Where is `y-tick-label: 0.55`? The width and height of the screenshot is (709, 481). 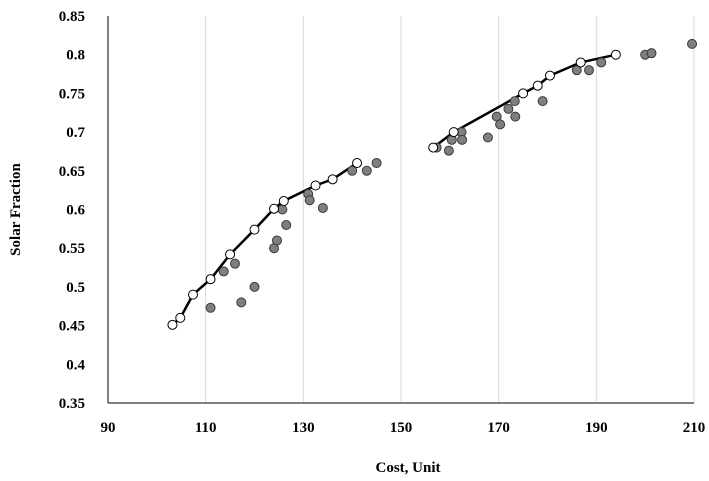 y-tick-label: 0.55 is located at coordinates (72, 249).